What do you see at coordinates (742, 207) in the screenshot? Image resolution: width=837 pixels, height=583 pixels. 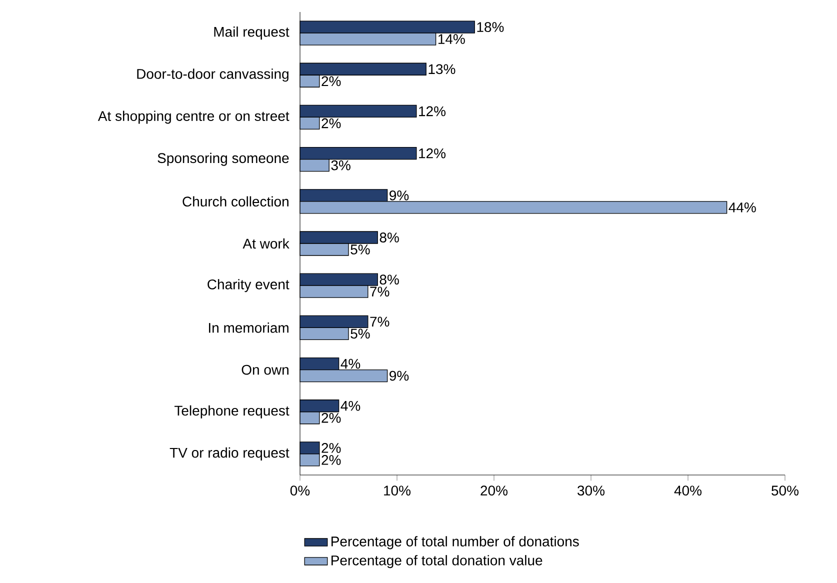 I see `data-label: 44%` at bounding box center [742, 207].